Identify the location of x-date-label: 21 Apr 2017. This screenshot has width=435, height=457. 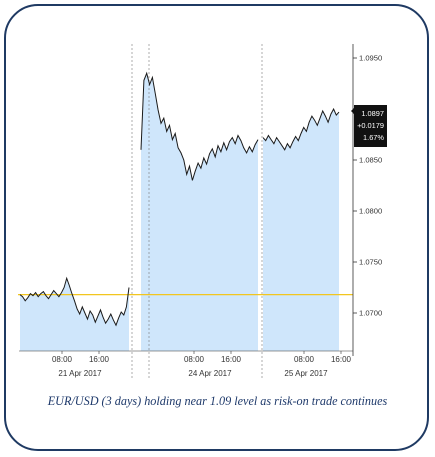
(80, 373).